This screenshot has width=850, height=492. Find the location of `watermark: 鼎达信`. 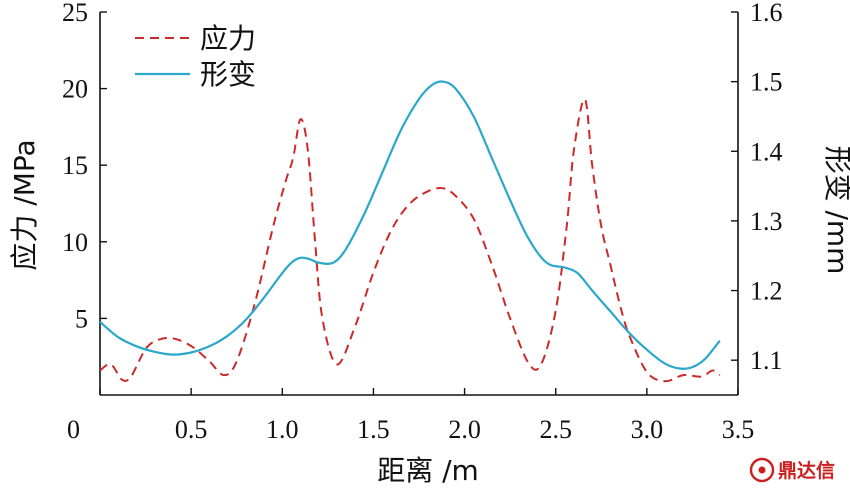

watermark: 鼎达信 is located at coordinates (792, 470).